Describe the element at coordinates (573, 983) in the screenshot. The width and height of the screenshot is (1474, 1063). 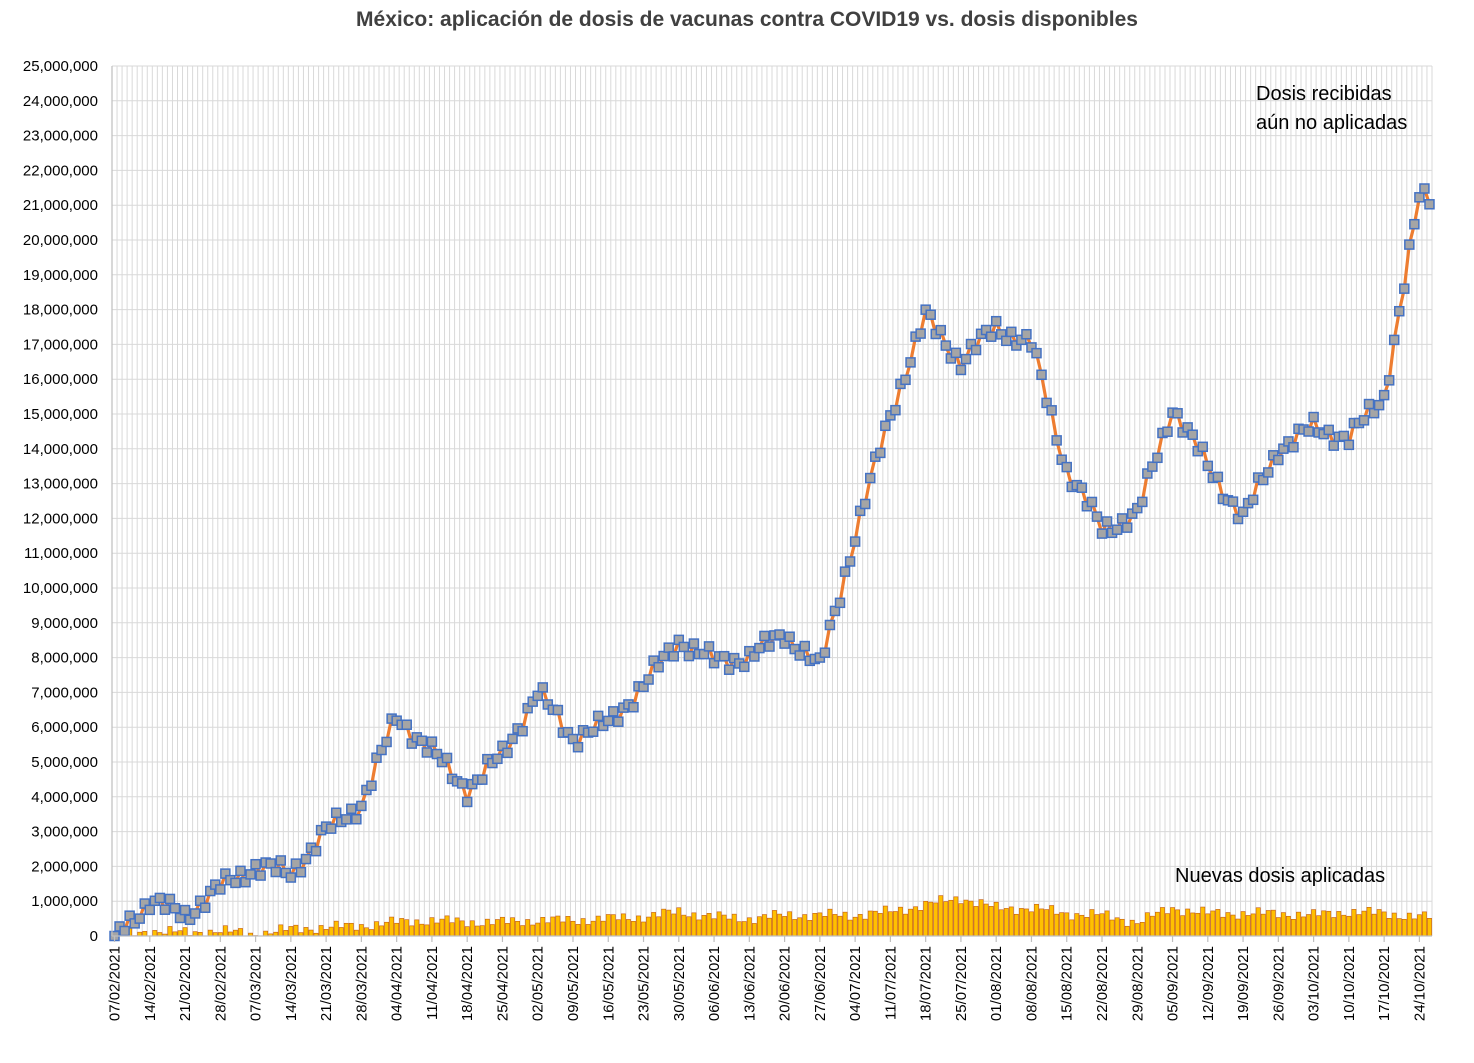
I see `x-tick-label: 09/05/2021` at that location.